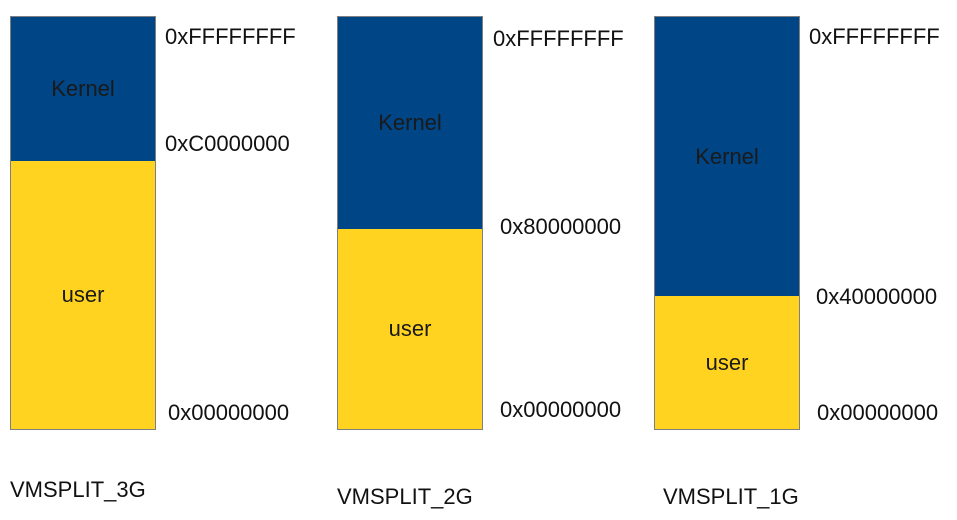  I want to click on boundary-address: 0x40000000, so click(877, 296).